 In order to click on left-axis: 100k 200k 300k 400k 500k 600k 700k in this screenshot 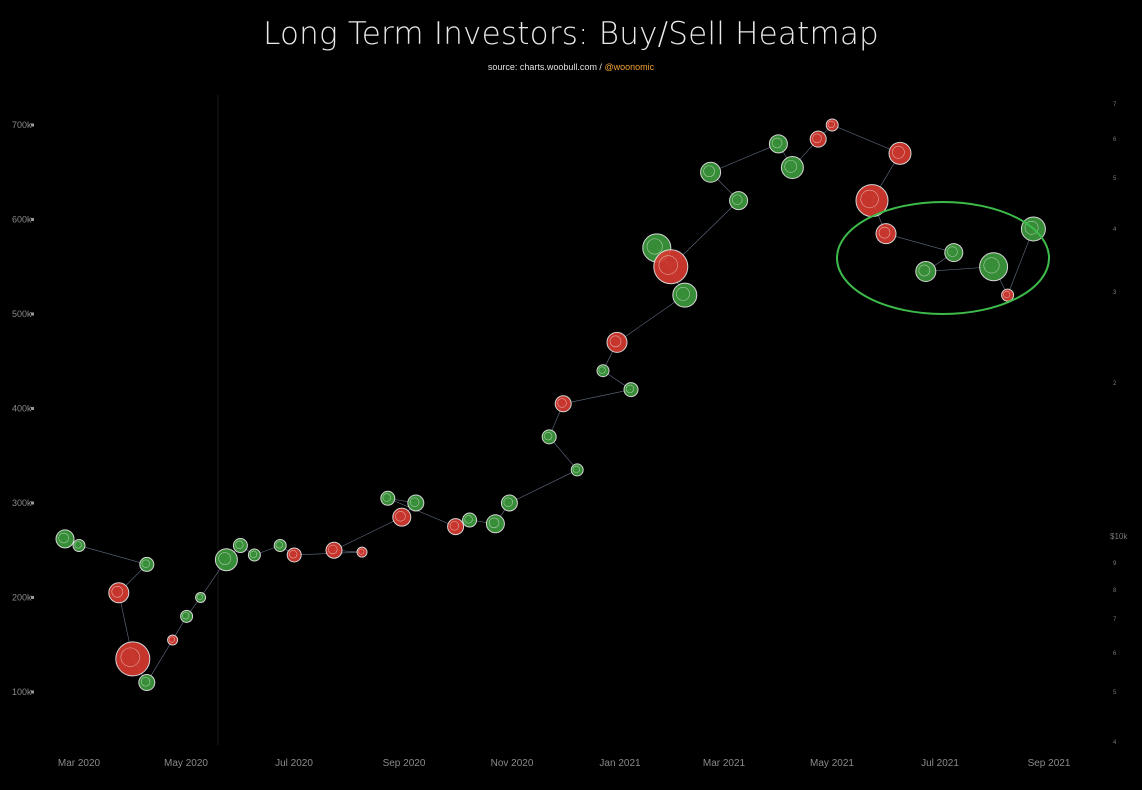, I will do `click(23, 408)`.